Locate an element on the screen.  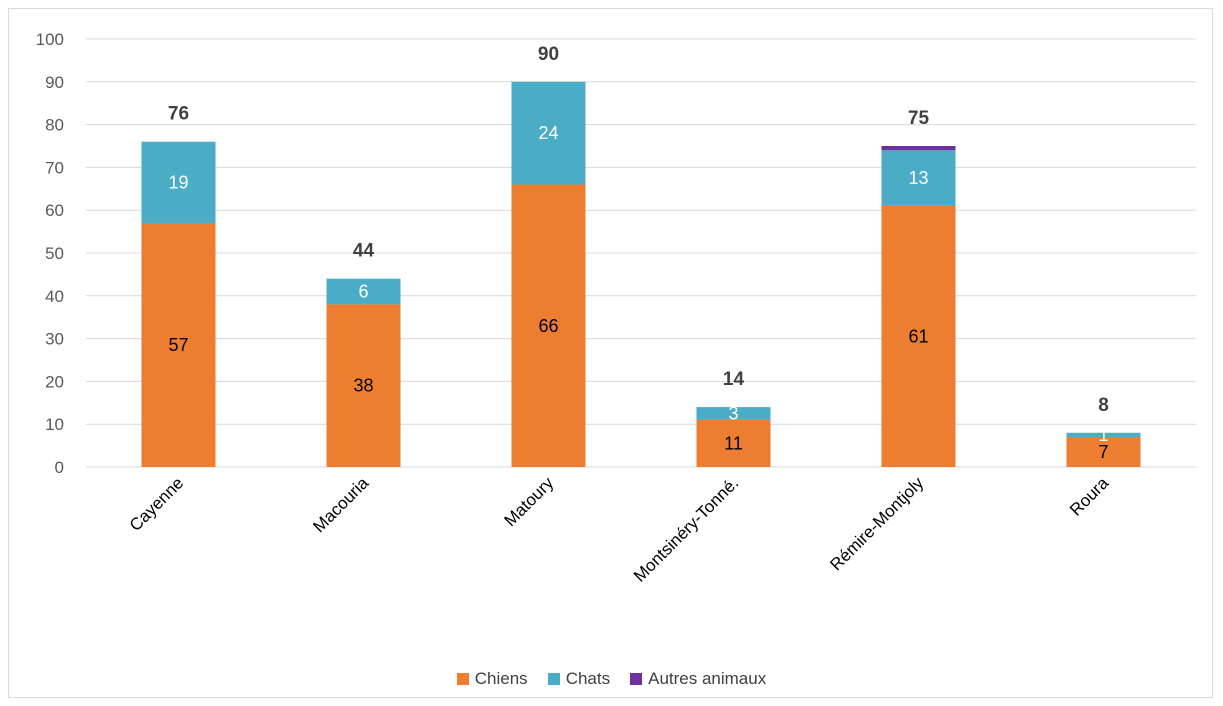
data-label: 7 is located at coordinates (1103, 452).